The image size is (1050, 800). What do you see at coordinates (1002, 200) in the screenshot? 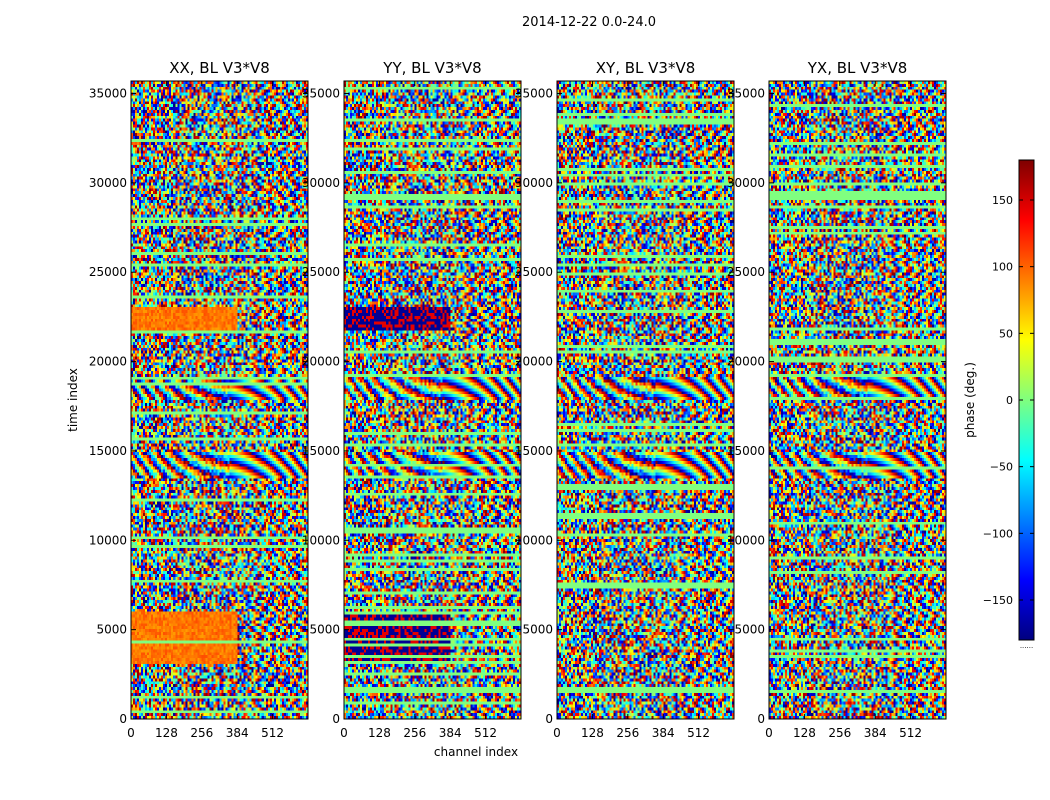
I see `colorbar-tick-label: 150` at bounding box center [1002, 200].